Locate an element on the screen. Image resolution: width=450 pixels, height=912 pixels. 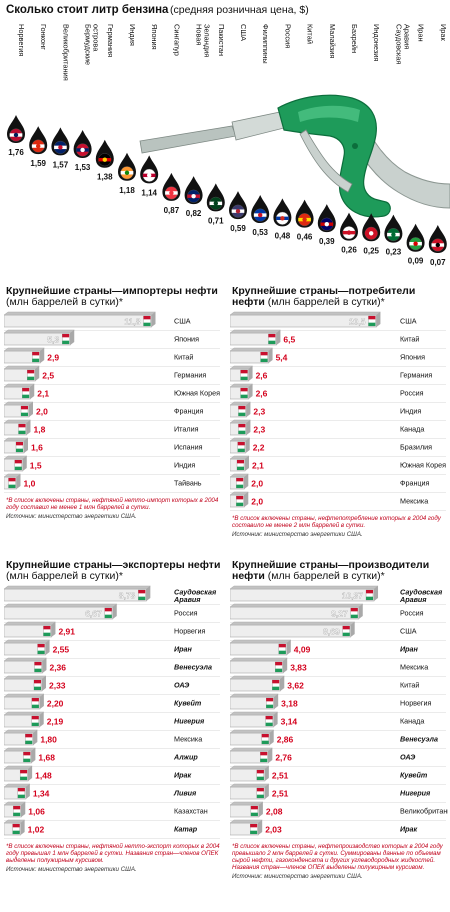
category-label-япония: Япония is located at coordinates (412, 357).